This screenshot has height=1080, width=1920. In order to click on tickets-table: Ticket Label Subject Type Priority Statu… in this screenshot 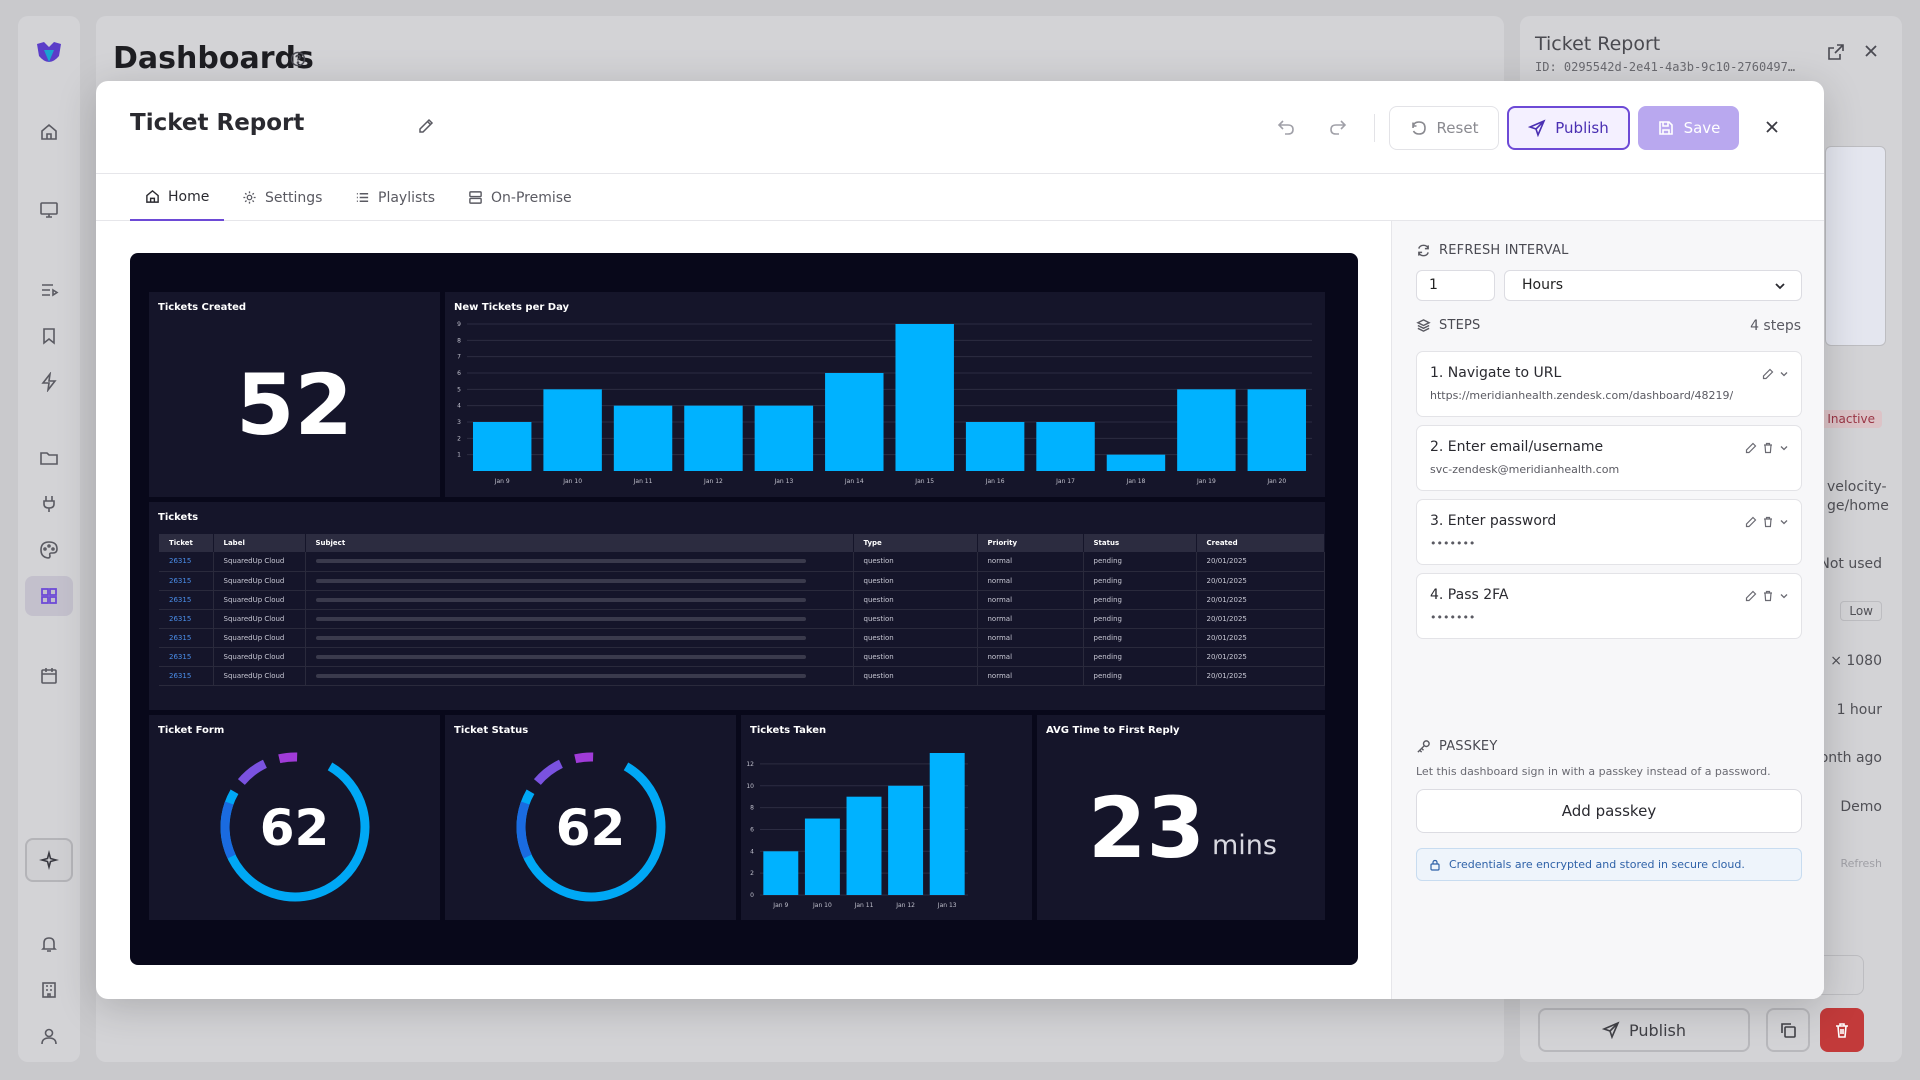, I will do `click(742, 610)`.